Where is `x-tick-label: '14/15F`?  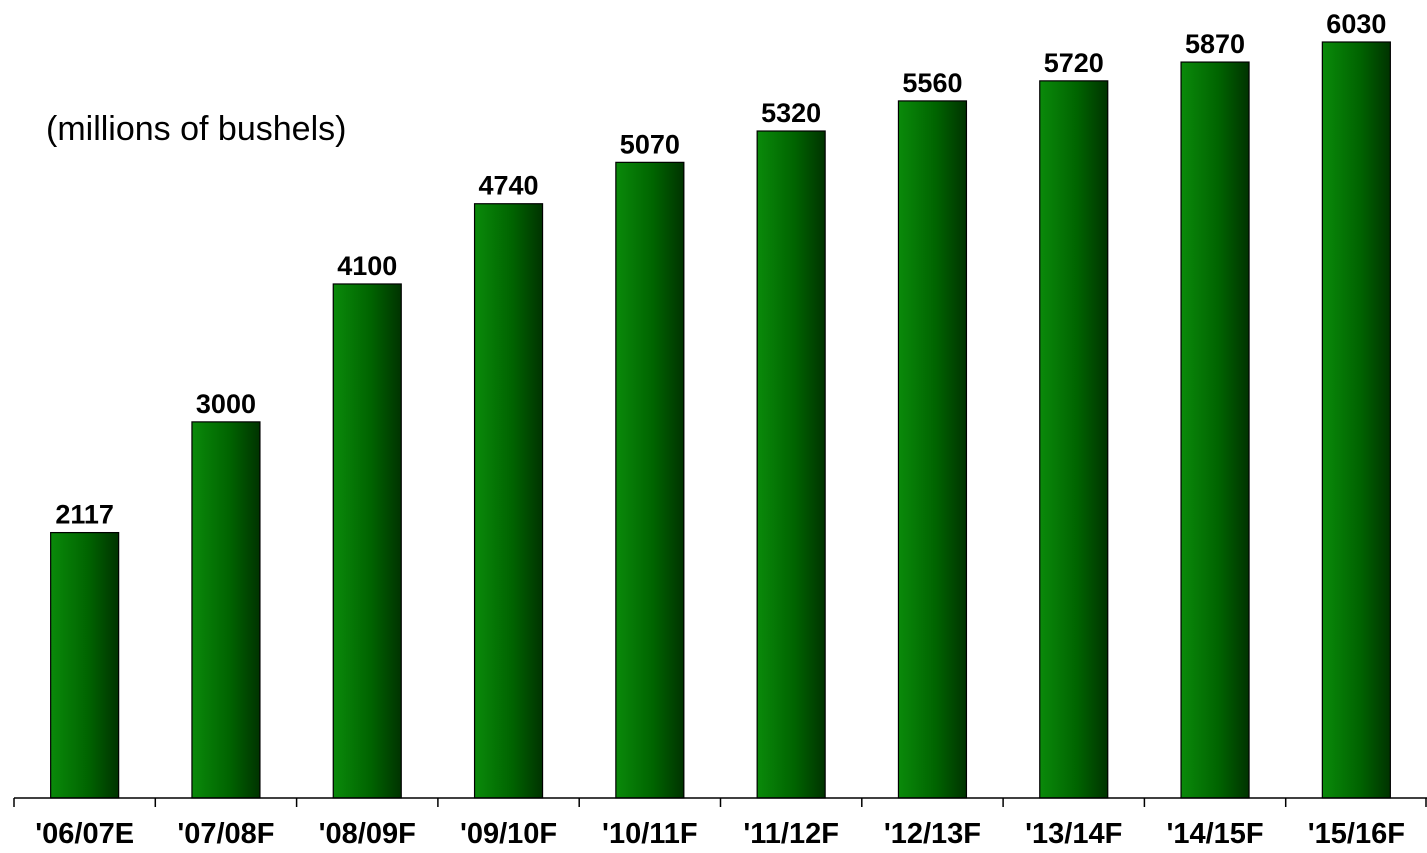 x-tick-label: '14/15F is located at coordinates (1214, 834).